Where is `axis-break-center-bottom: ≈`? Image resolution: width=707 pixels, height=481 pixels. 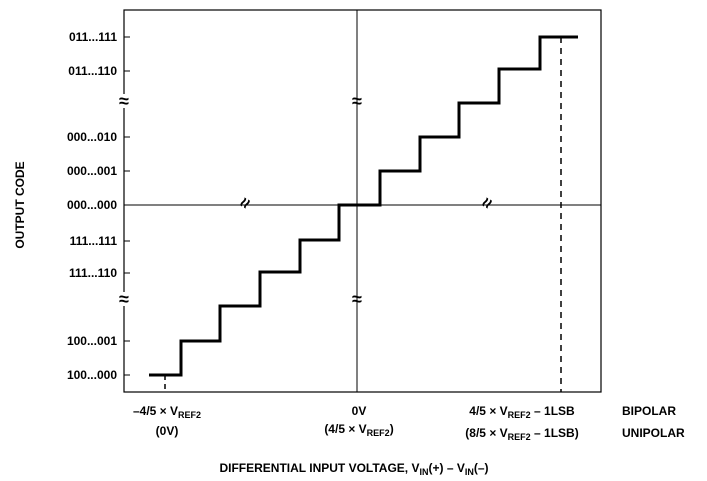 axis-break-center-bottom: ≈ is located at coordinates (357, 299).